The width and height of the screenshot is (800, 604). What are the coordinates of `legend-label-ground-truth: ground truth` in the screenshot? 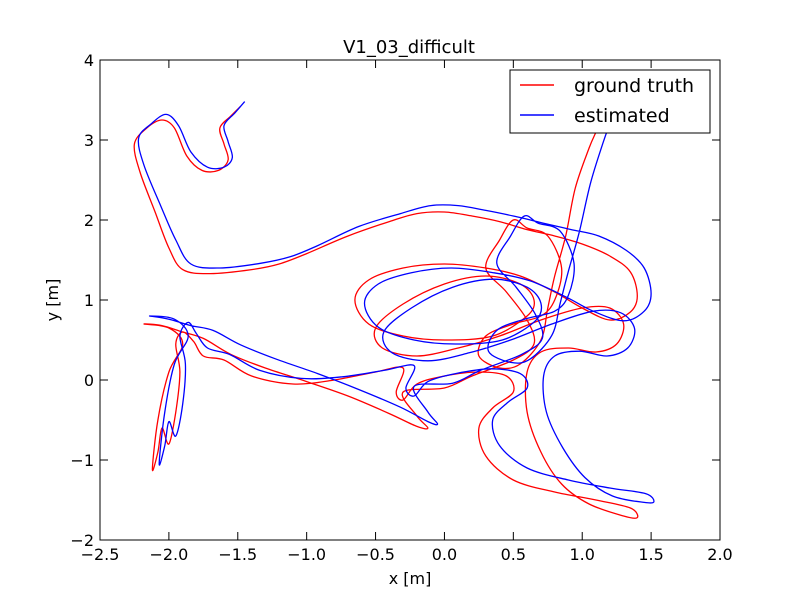 It's located at (634, 86).